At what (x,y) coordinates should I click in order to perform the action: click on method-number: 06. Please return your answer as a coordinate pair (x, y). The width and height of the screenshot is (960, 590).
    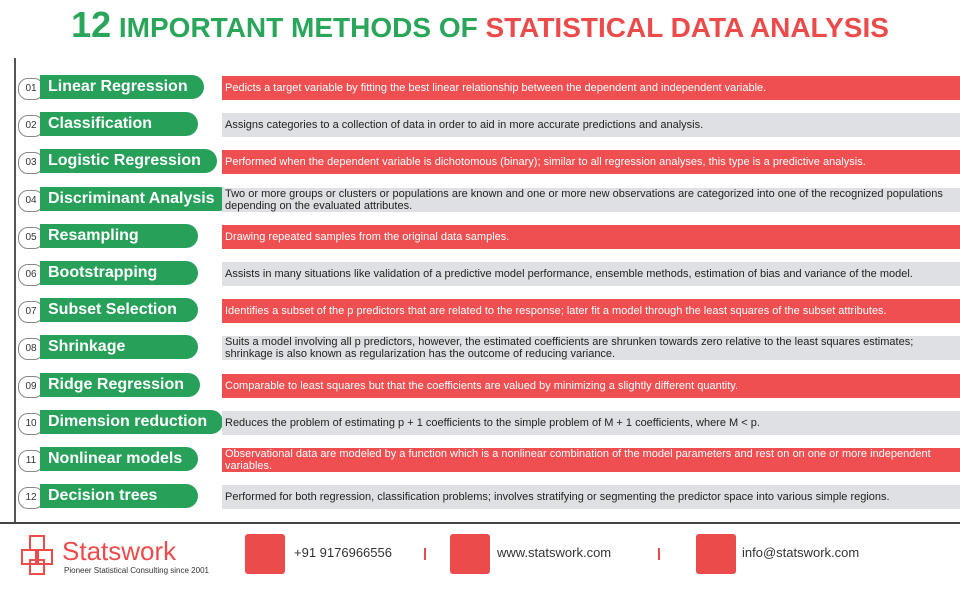
    Looking at the image, I should click on (31, 275).